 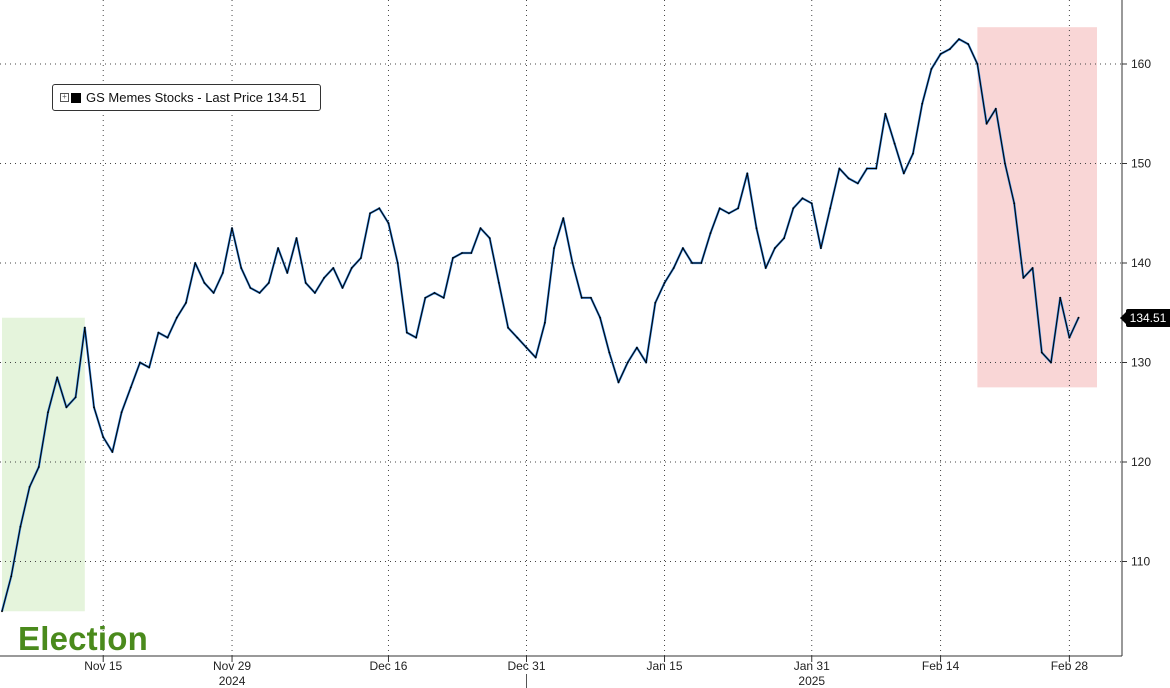 What do you see at coordinates (388, 666) in the screenshot?
I see `x-tick-label-dec-16: Dec 16` at bounding box center [388, 666].